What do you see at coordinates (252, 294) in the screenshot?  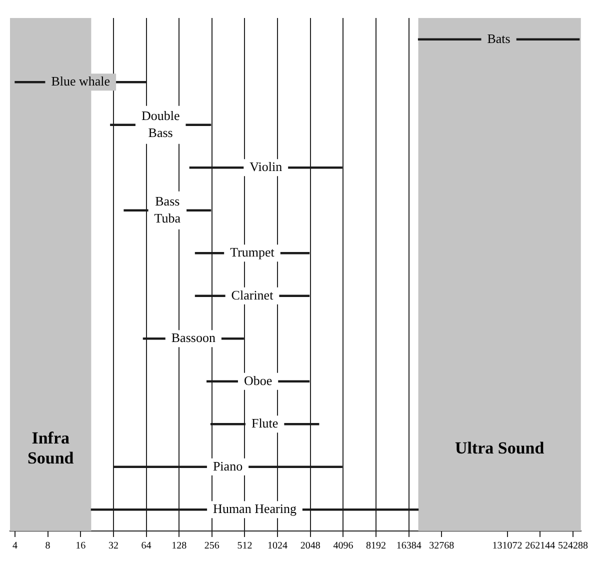 I see `y-tick-label: Clarinet` at bounding box center [252, 294].